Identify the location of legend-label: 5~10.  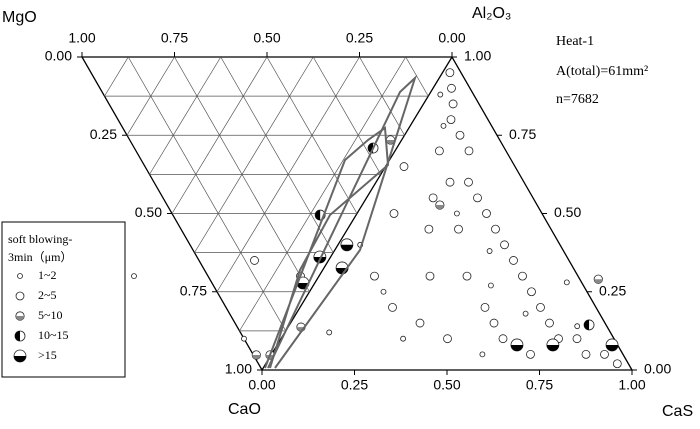
(50, 315).